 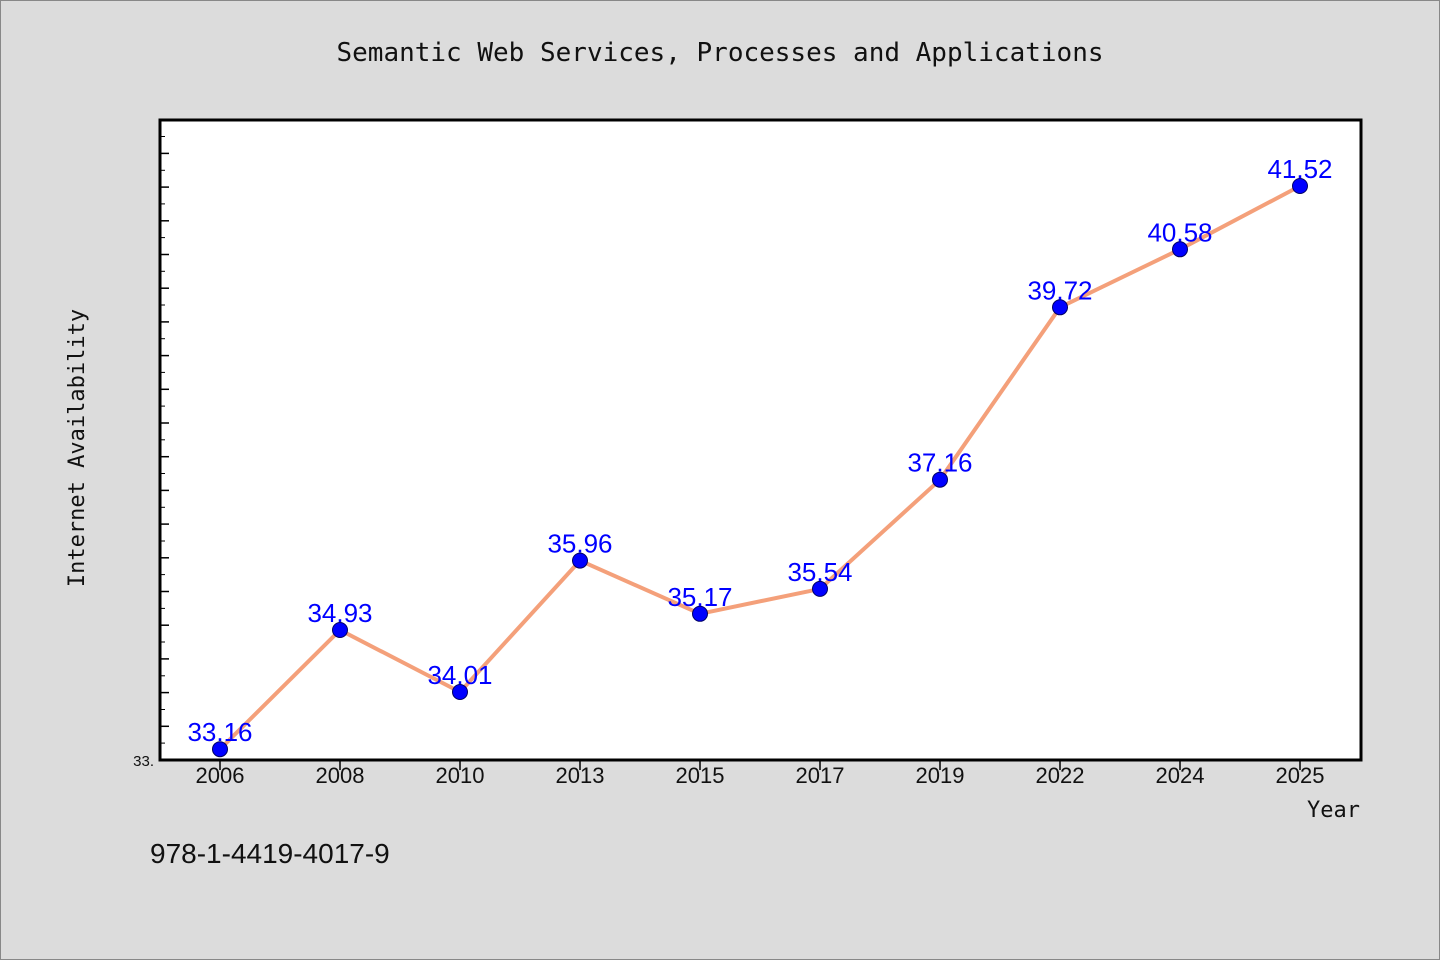 I want to click on data-label: 35.96, so click(x=579, y=544).